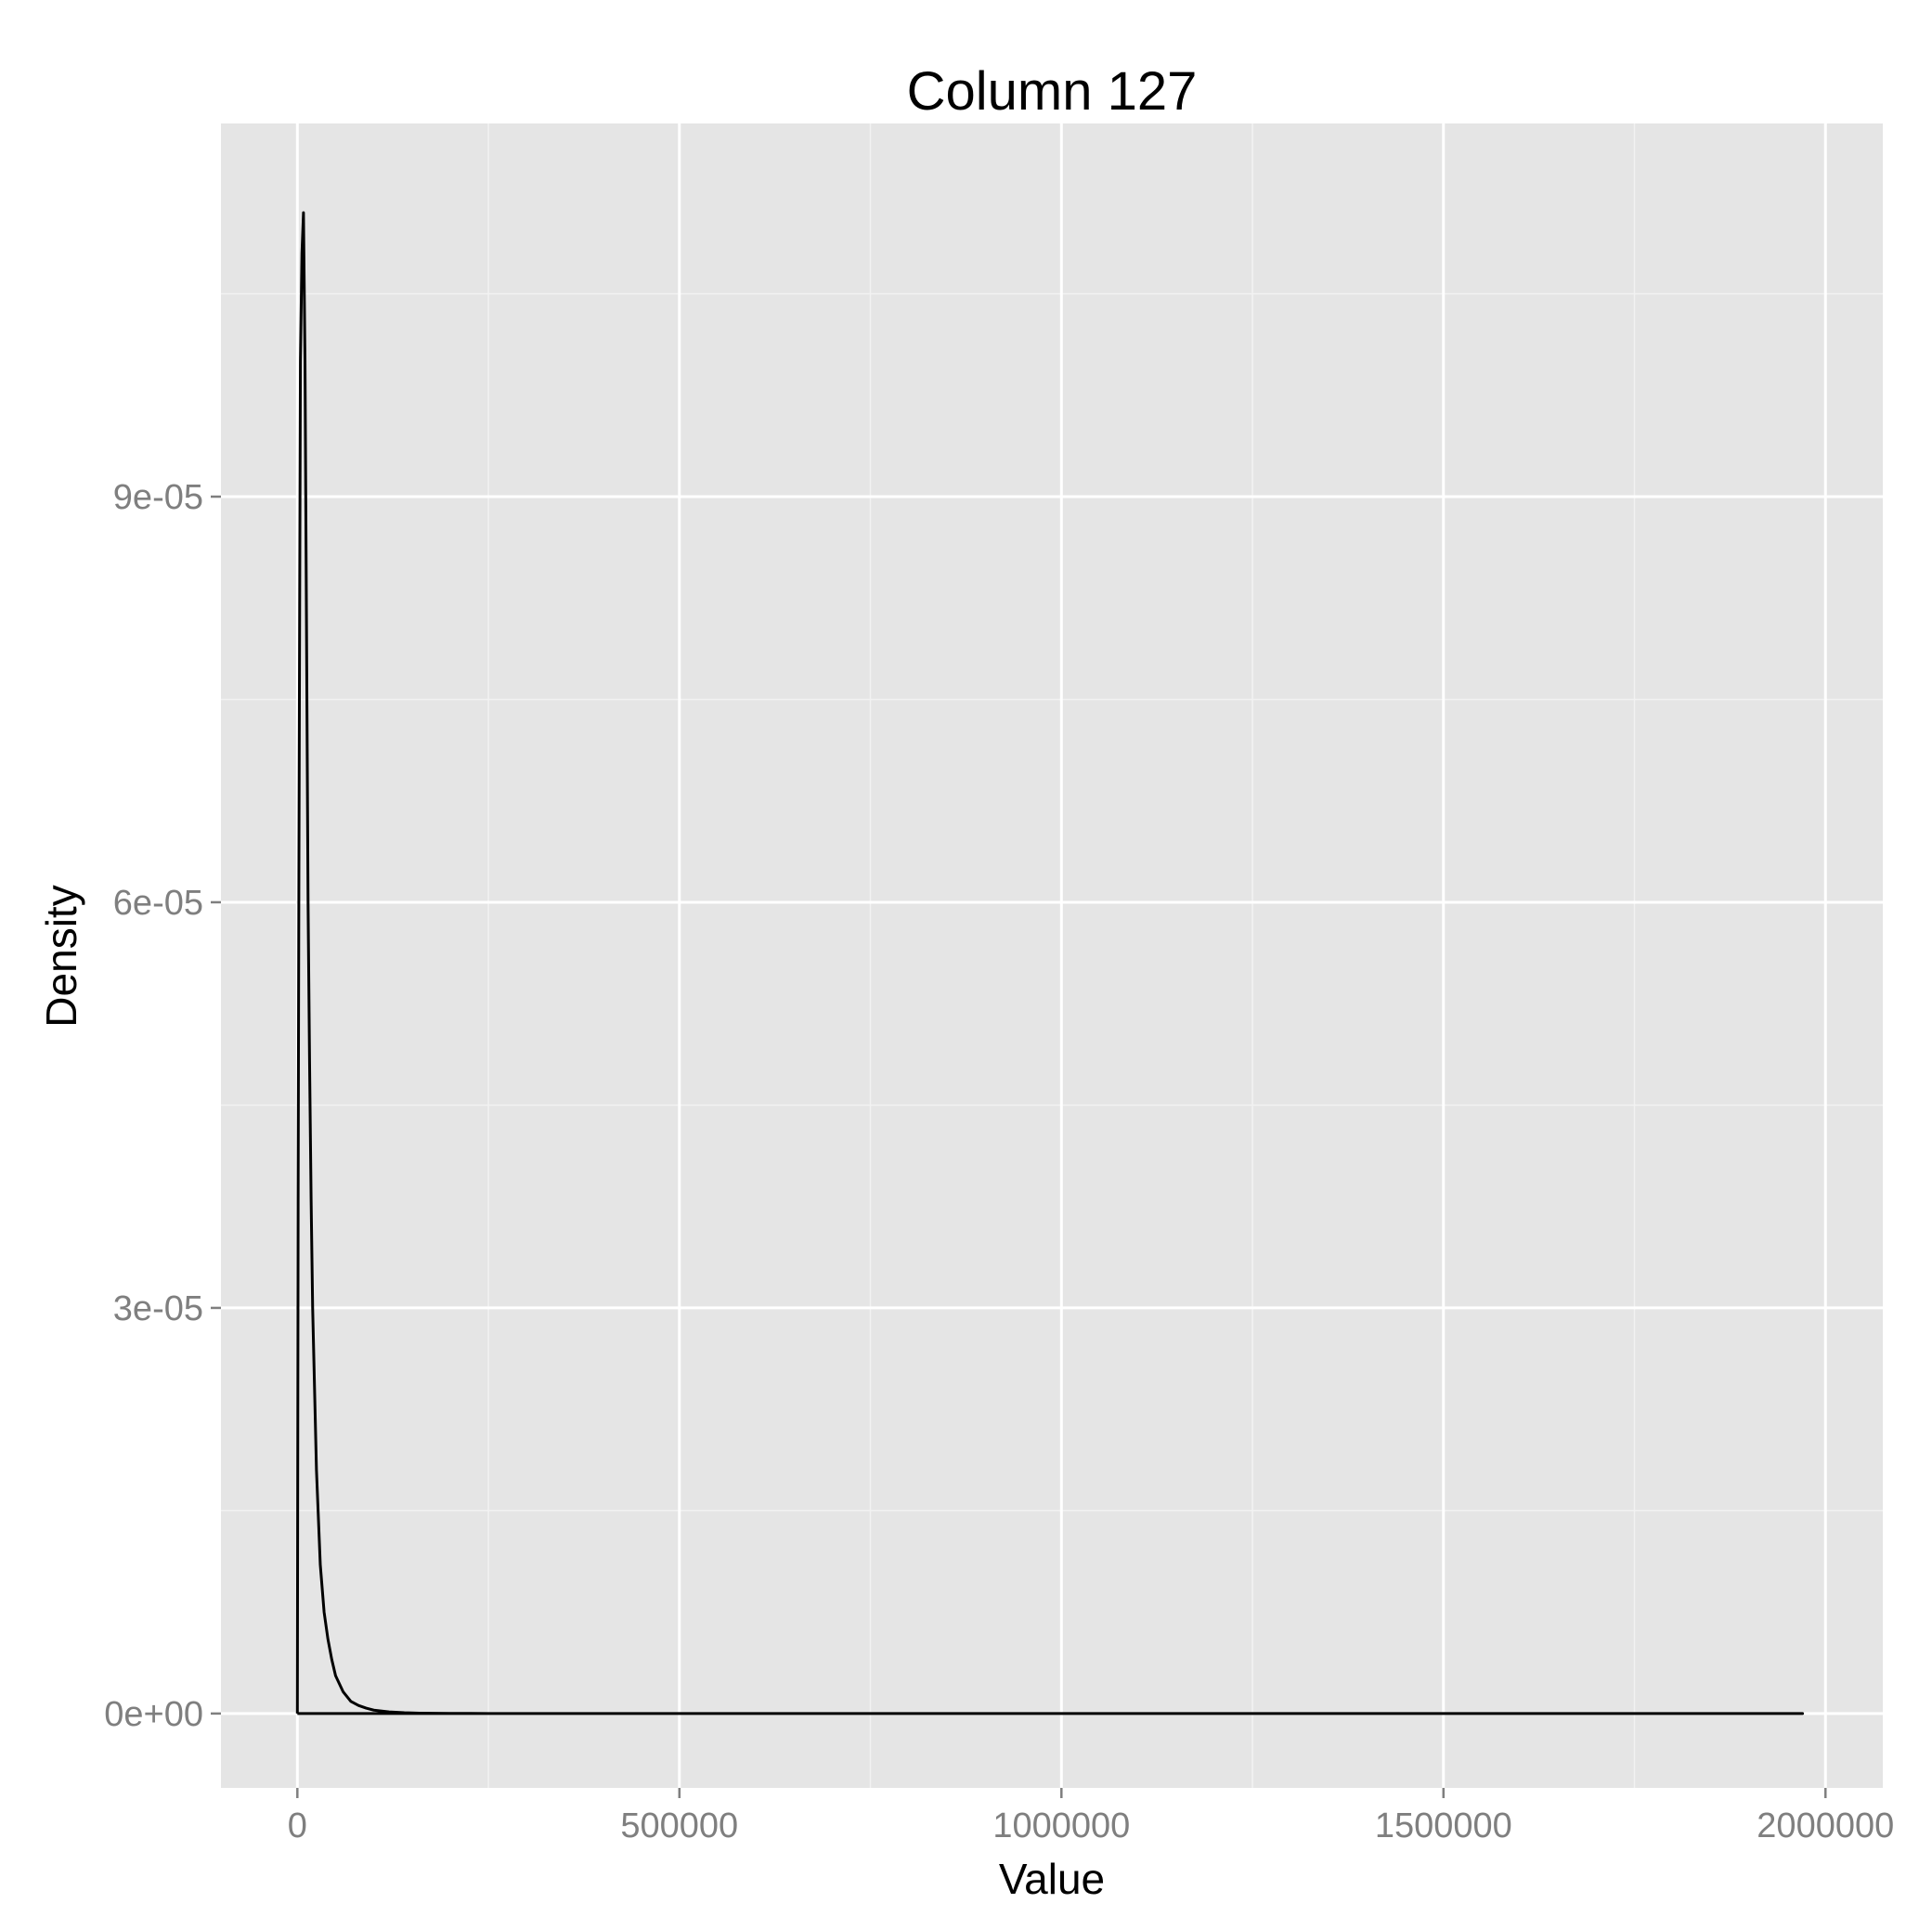 This screenshot has width=1932, height=1929. I want to click on y-tick-label: 9e-05, so click(158, 497).